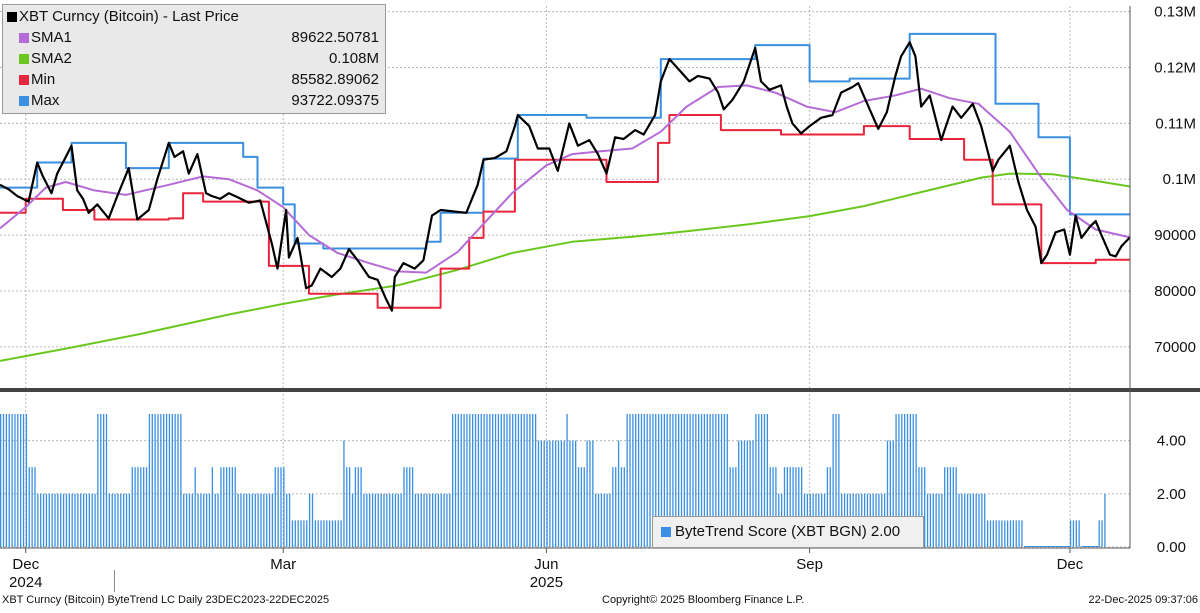 This screenshot has height=613, width=1200. What do you see at coordinates (24, 101) in the screenshot?
I see `legend-swatch-max` at bounding box center [24, 101].